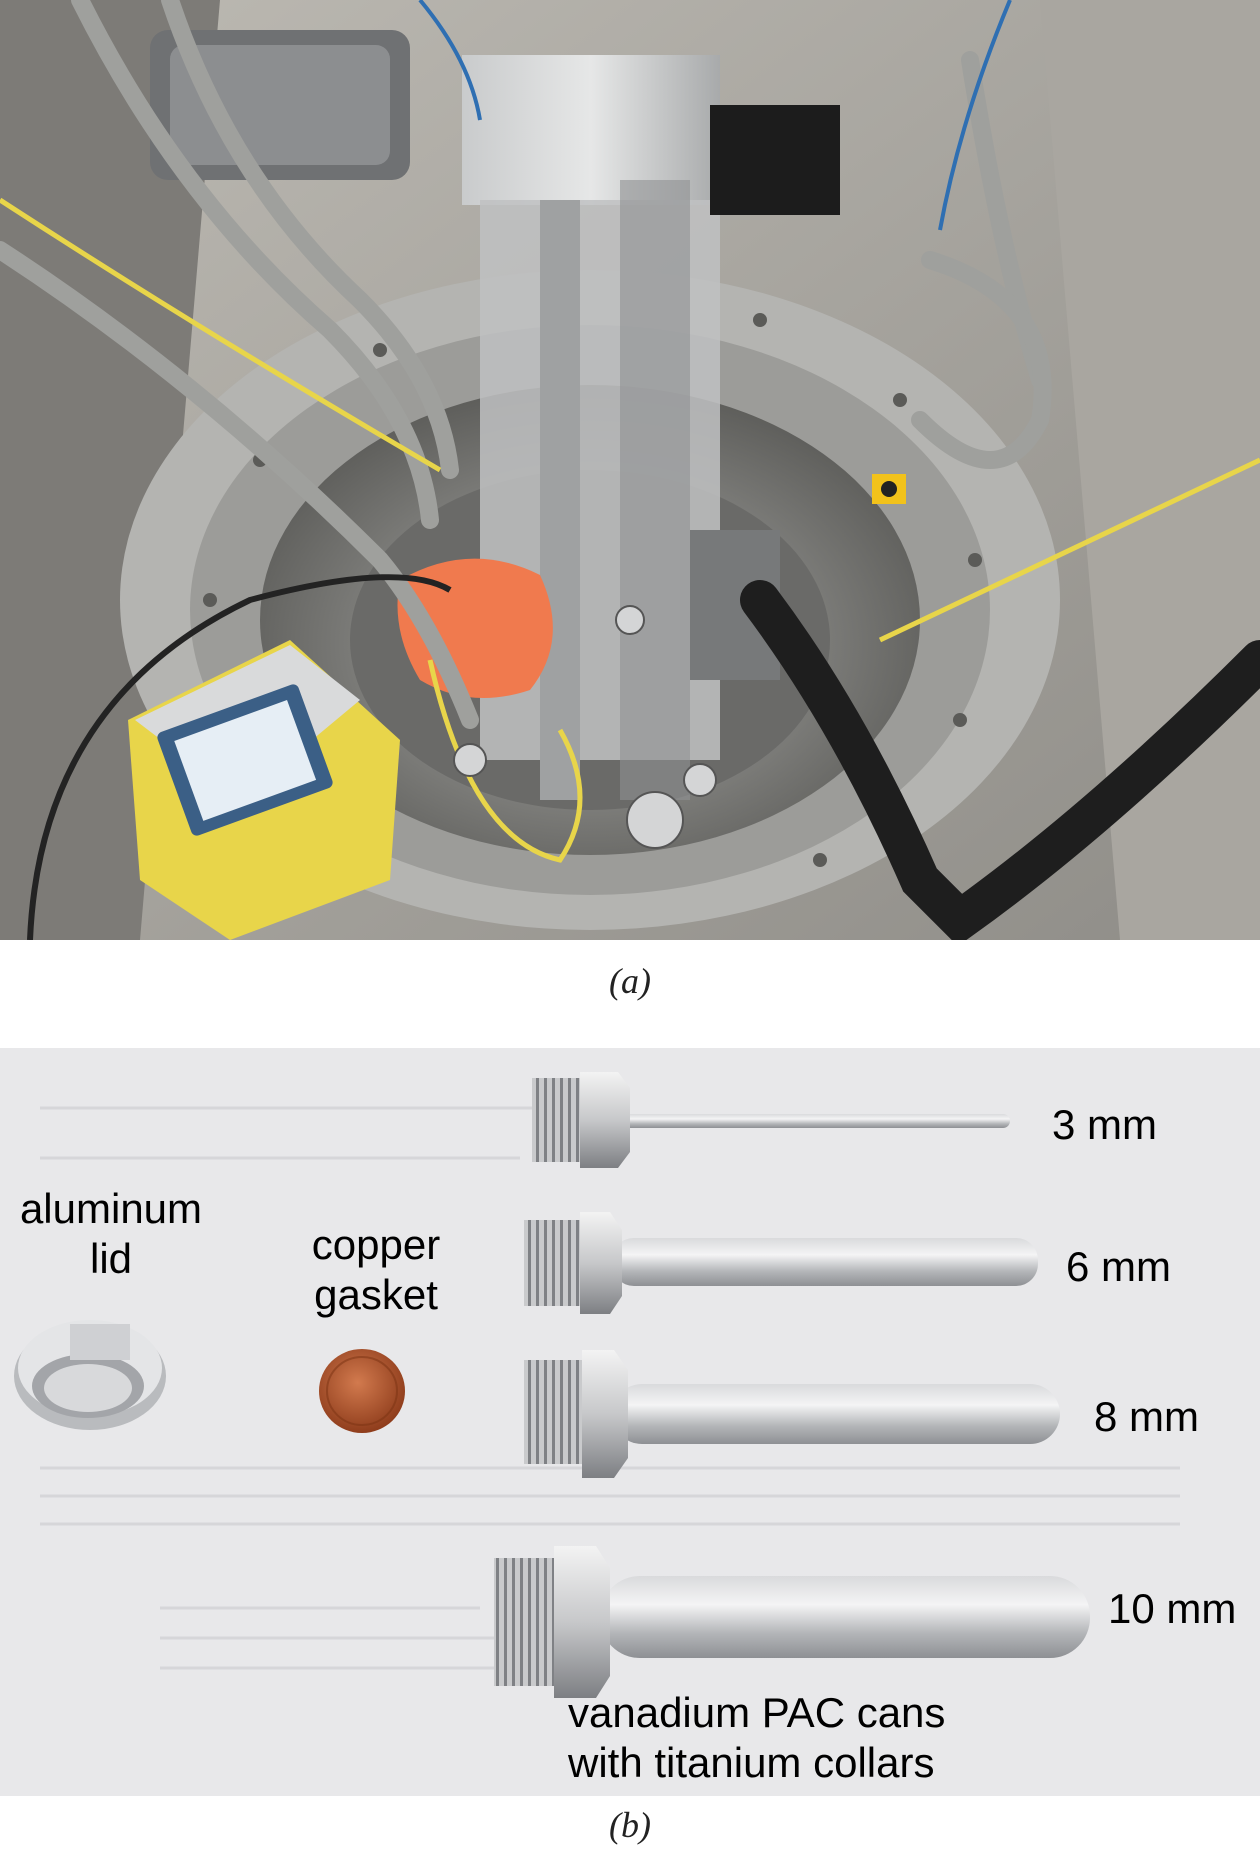  I want to click on label-6mm: 6 mm, so click(1118, 1266).